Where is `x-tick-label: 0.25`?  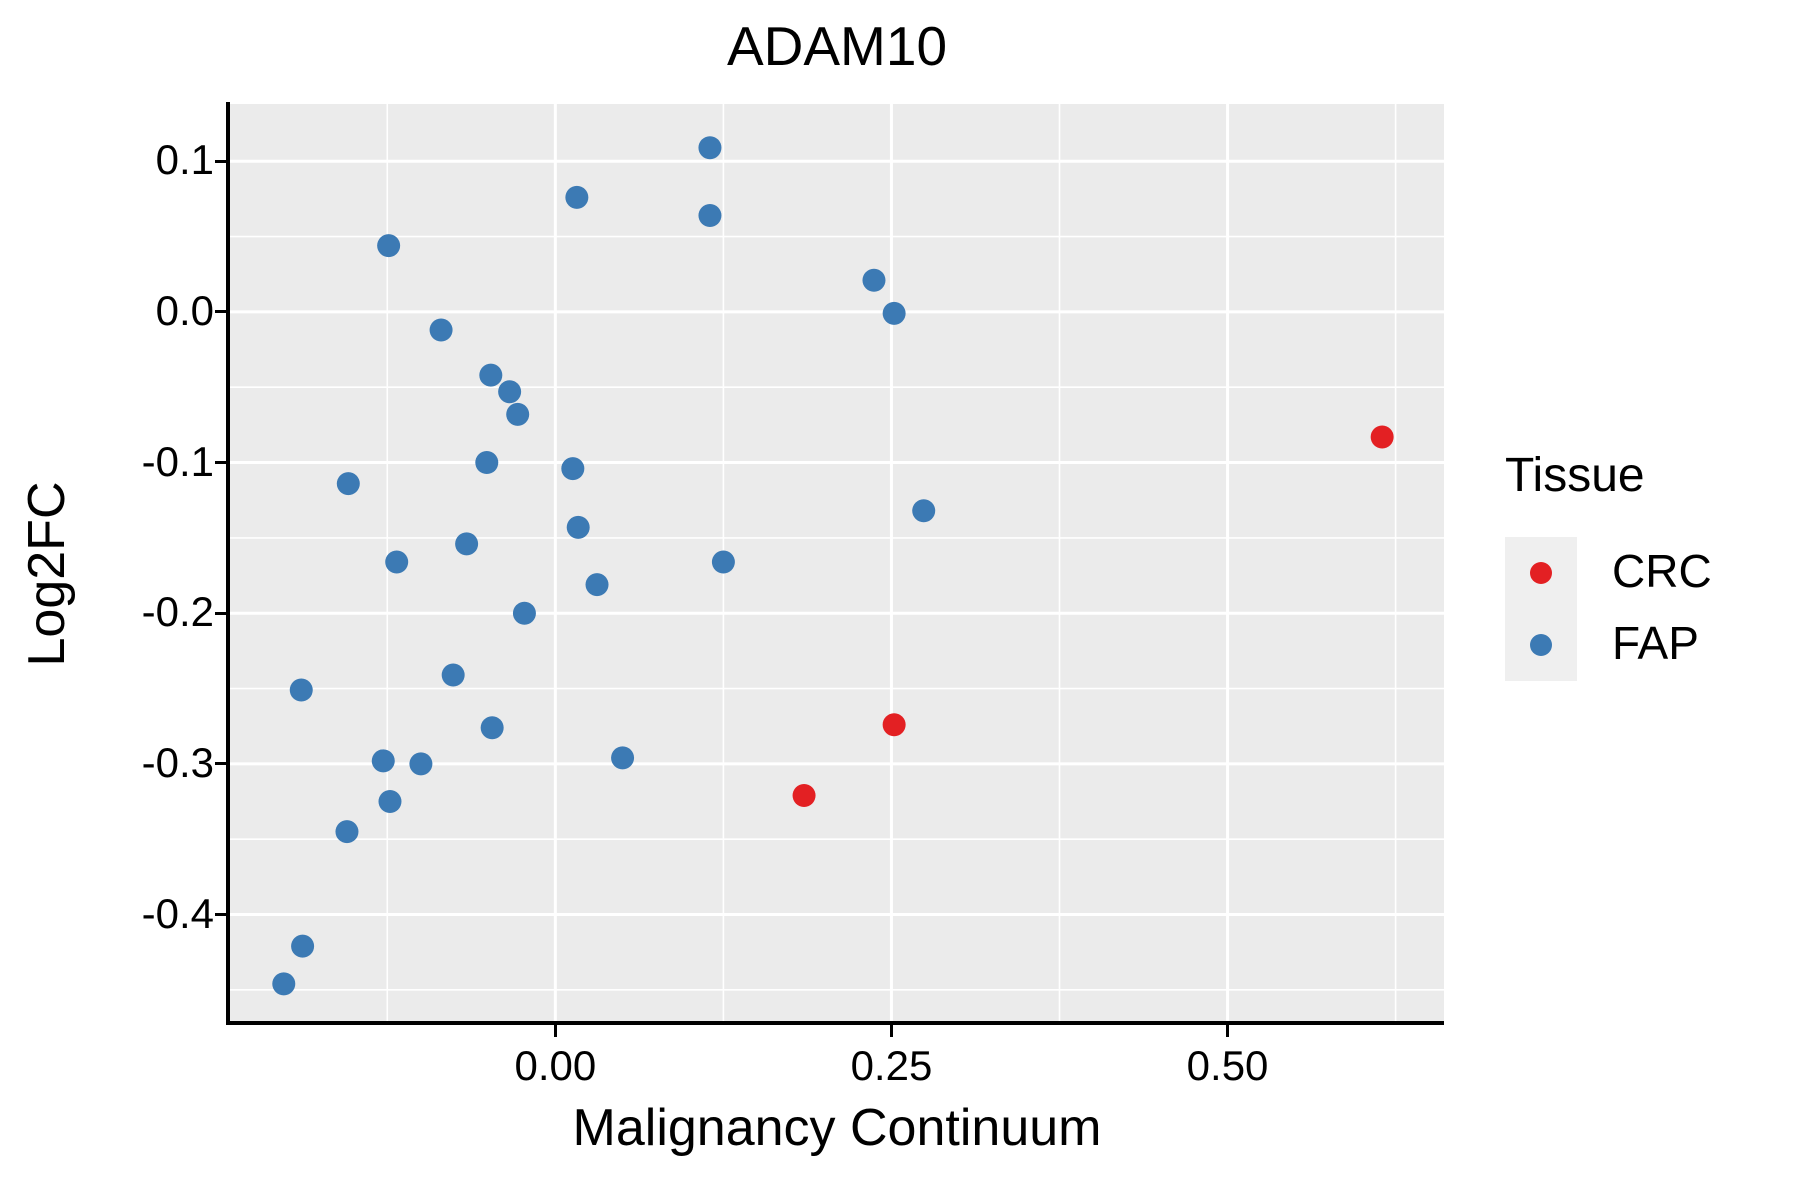 x-tick-label: 0.25 is located at coordinates (891, 1065).